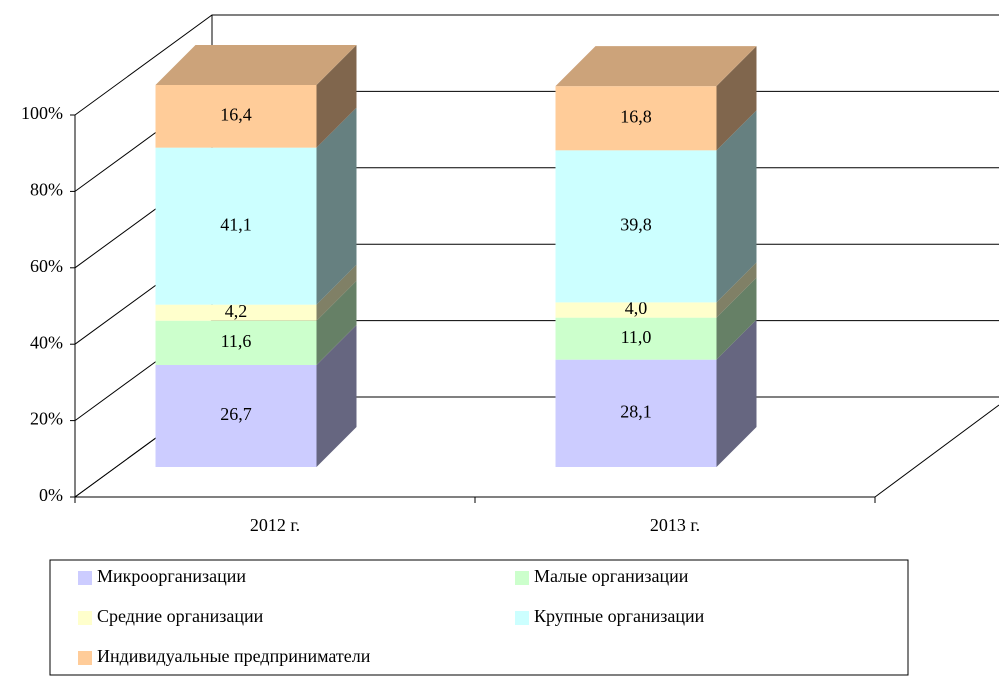  I want to click on value-label: 16,4, so click(236, 114).